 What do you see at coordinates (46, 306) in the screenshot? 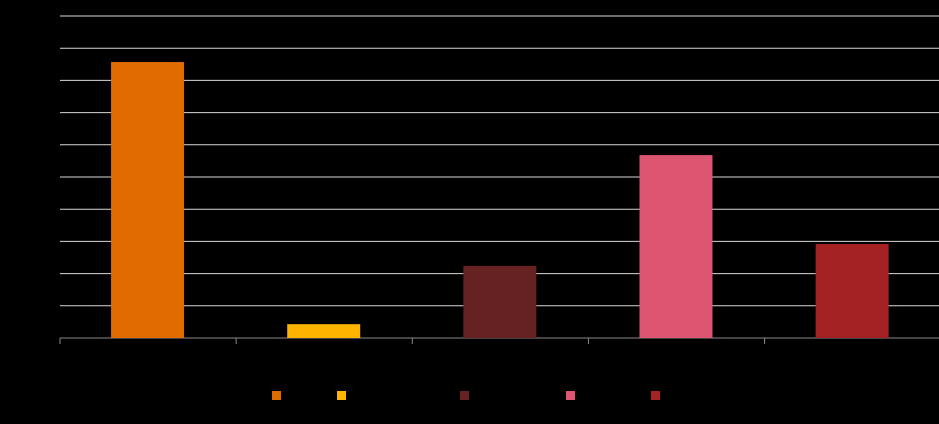
I see `y-tick-label: 10` at bounding box center [46, 306].